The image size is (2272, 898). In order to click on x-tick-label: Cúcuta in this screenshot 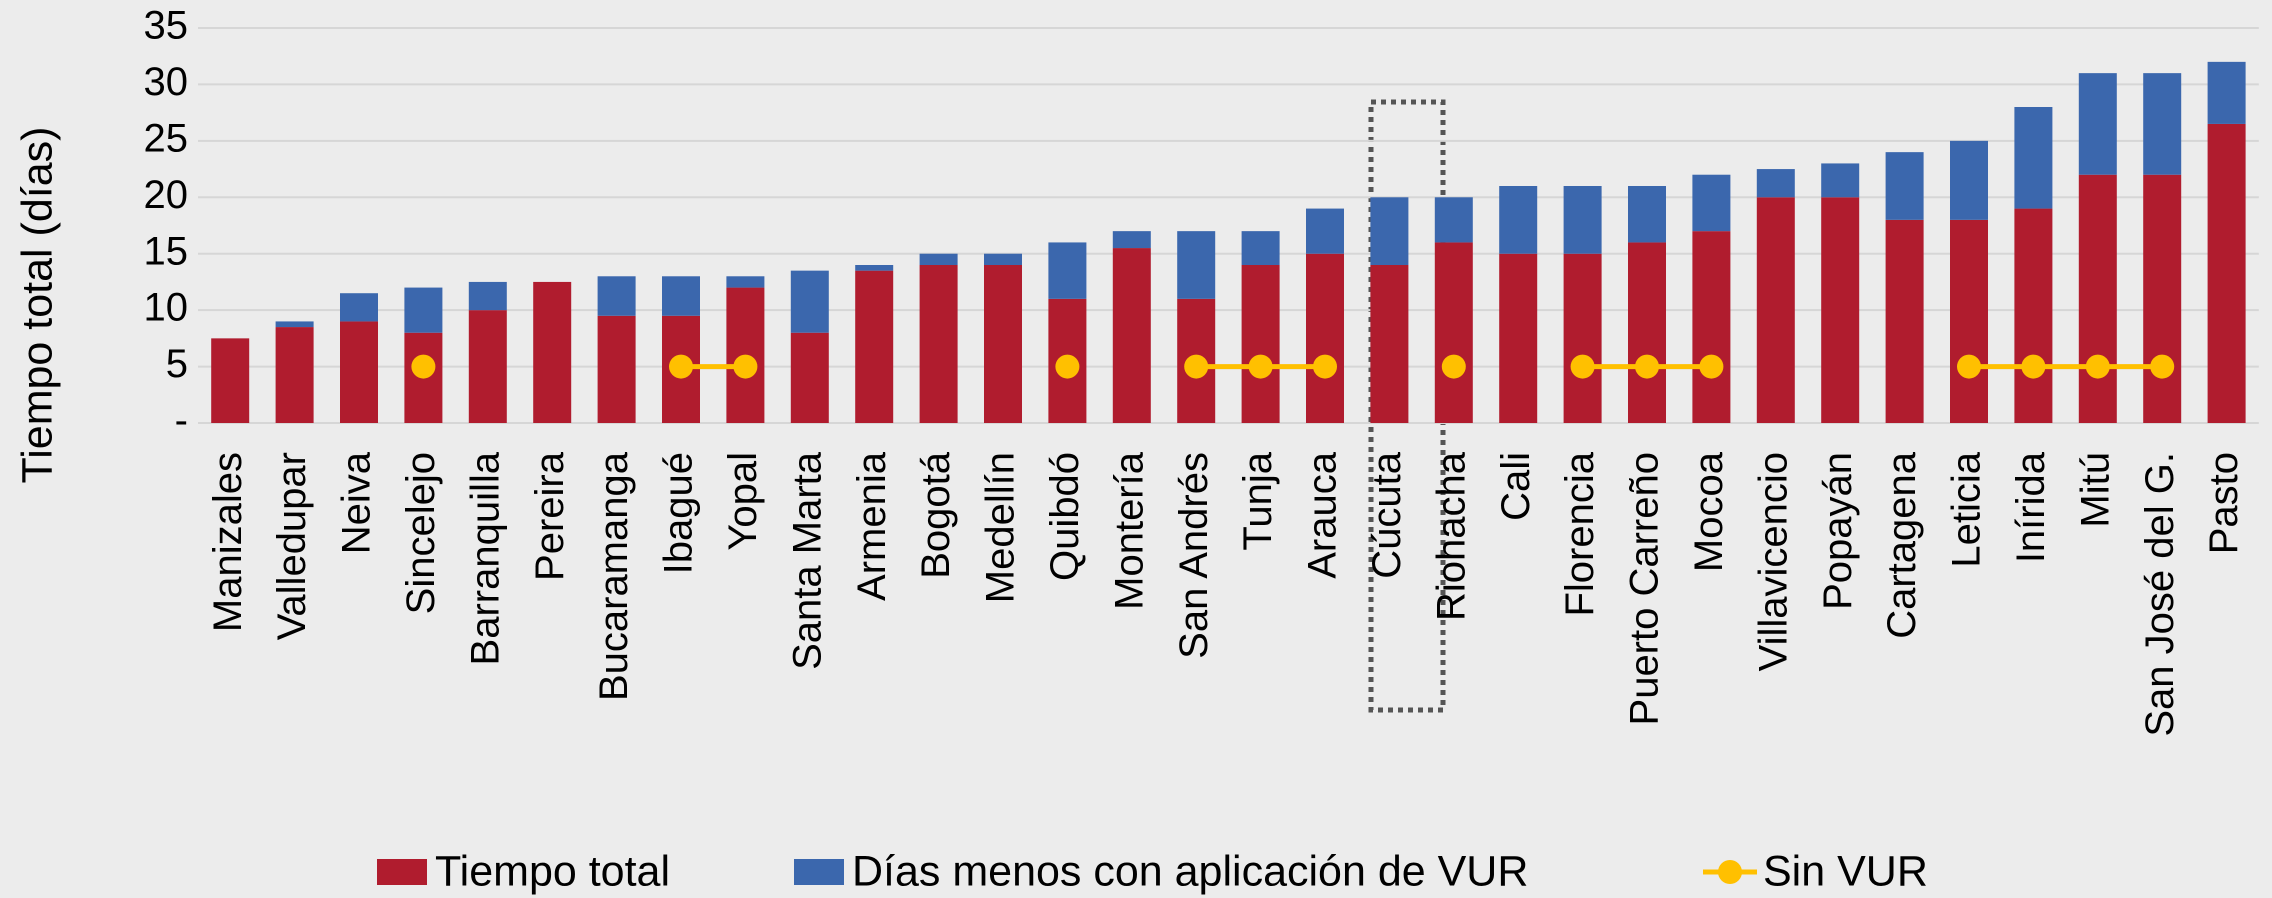, I will do `click(1387, 514)`.